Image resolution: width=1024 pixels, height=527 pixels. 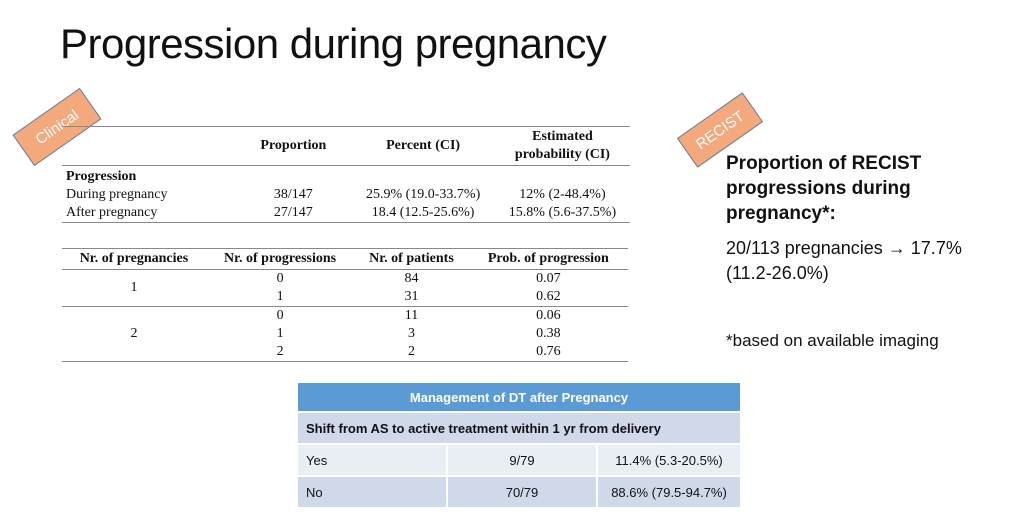 What do you see at coordinates (669, 492) in the screenshot?
I see `row-percent: 88.6% (79.5-94.7%)` at bounding box center [669, 492].